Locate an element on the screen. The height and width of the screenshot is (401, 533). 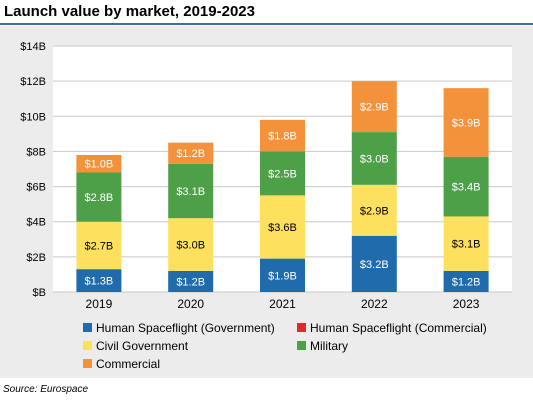
legend-item: Commercial is located at coordinates (121, 364).